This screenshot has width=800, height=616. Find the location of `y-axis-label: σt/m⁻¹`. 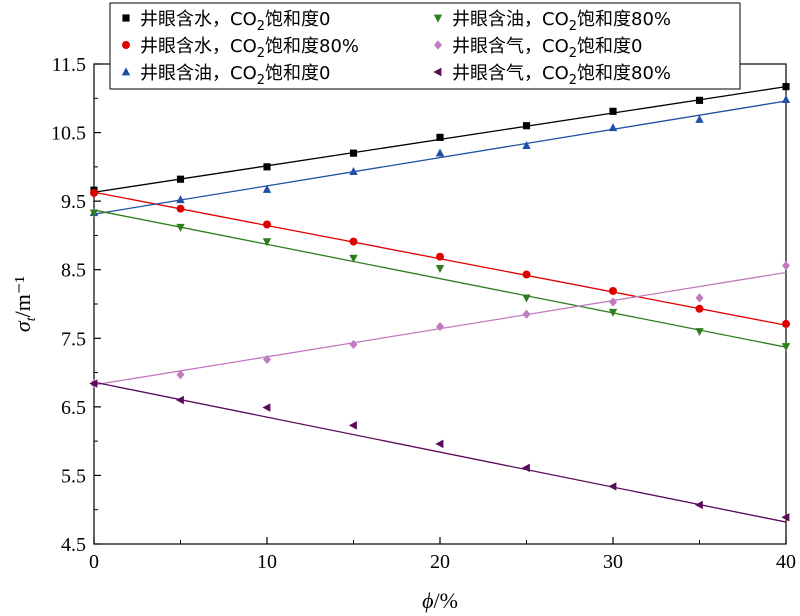

y-axis-label: σt/m⁻¹ is located at coordinates (24, 304).